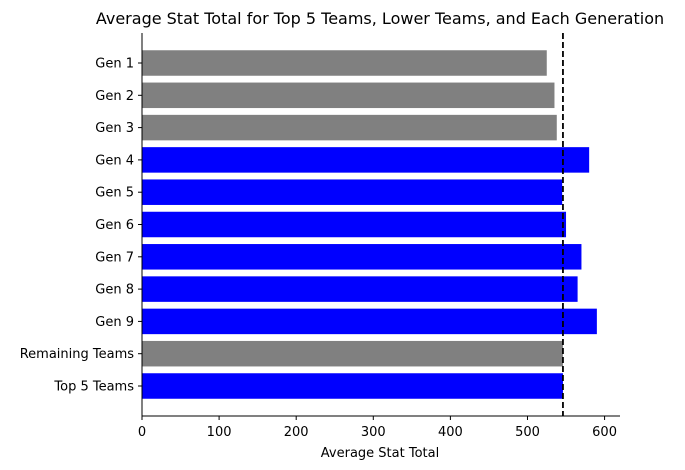 Image resolution: width=685 pixels, height=470 pixels. What do you see at coordinates (380, 453) in the screenshot?
I see `x-axis-label: Average Stat Total` at bounding box center [380, 453].